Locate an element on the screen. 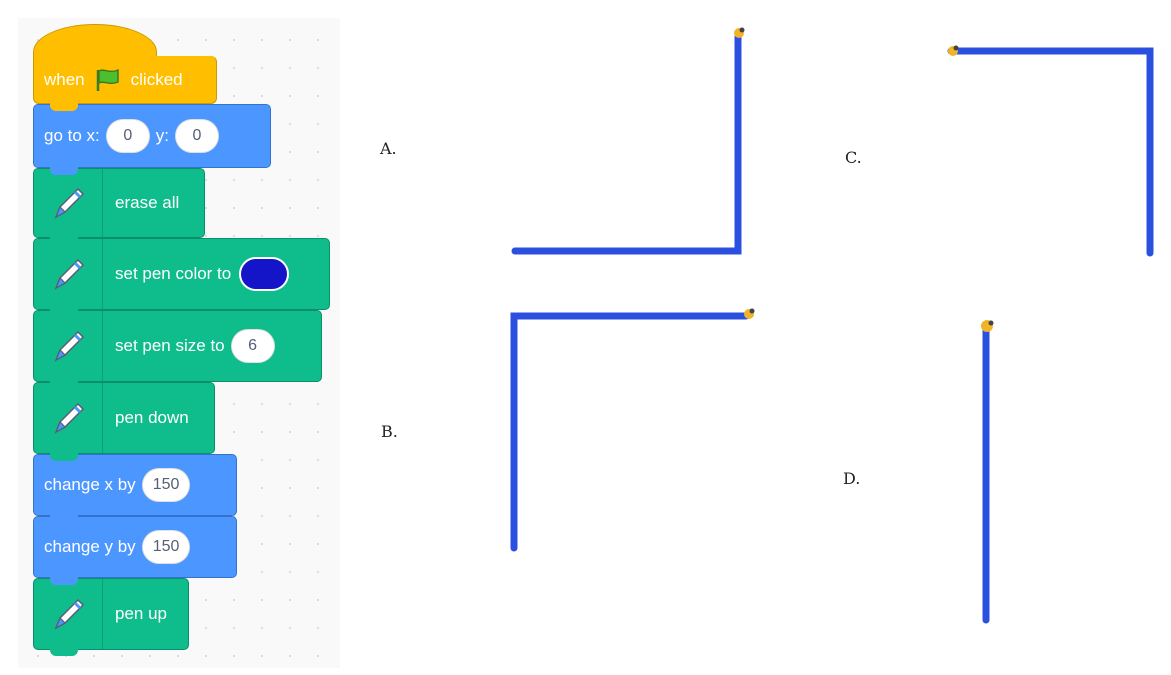 Image resolution: width=1171 pixels, height=675 pixels. pen-down-label: pen down is located at coordinates (152, 417).